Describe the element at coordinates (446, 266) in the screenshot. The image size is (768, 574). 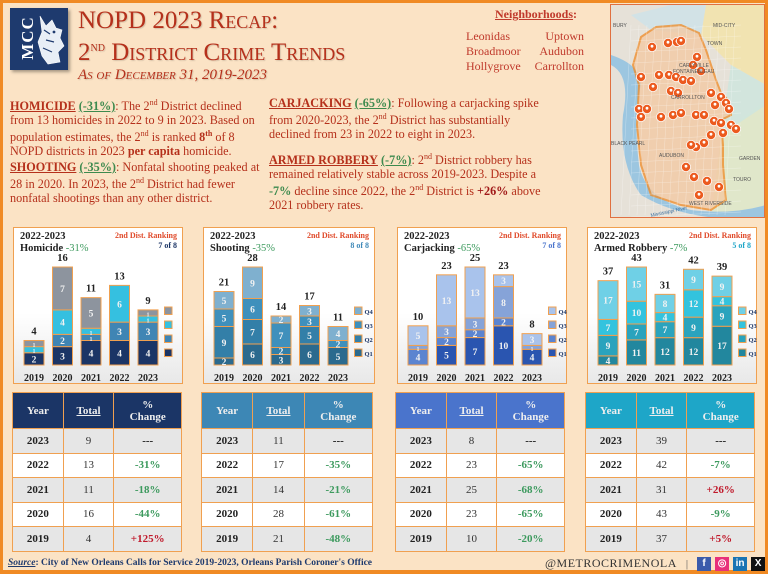
I see `bar-total-label: 23` at that location.